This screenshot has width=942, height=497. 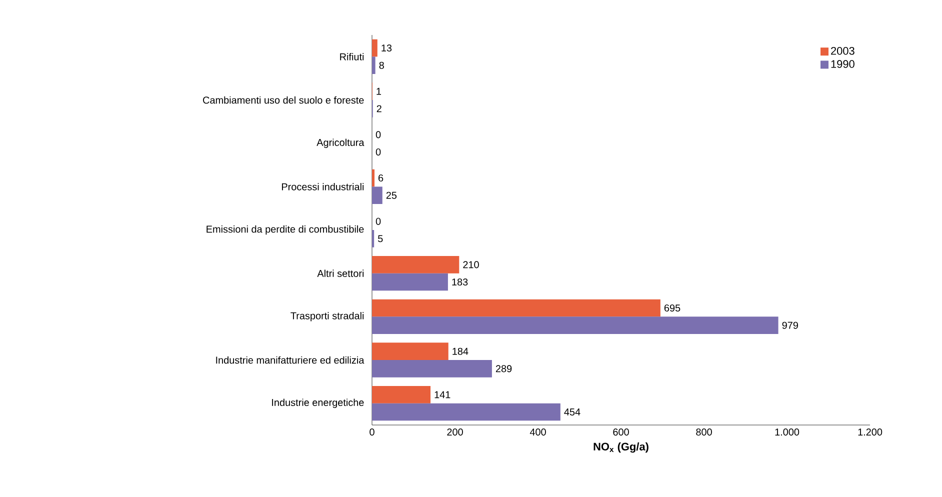 What do you see at coordinates (352, 56) in the screenshot?
I see `y-tick-label: Rifiuti` at bounding box center [352, 56].